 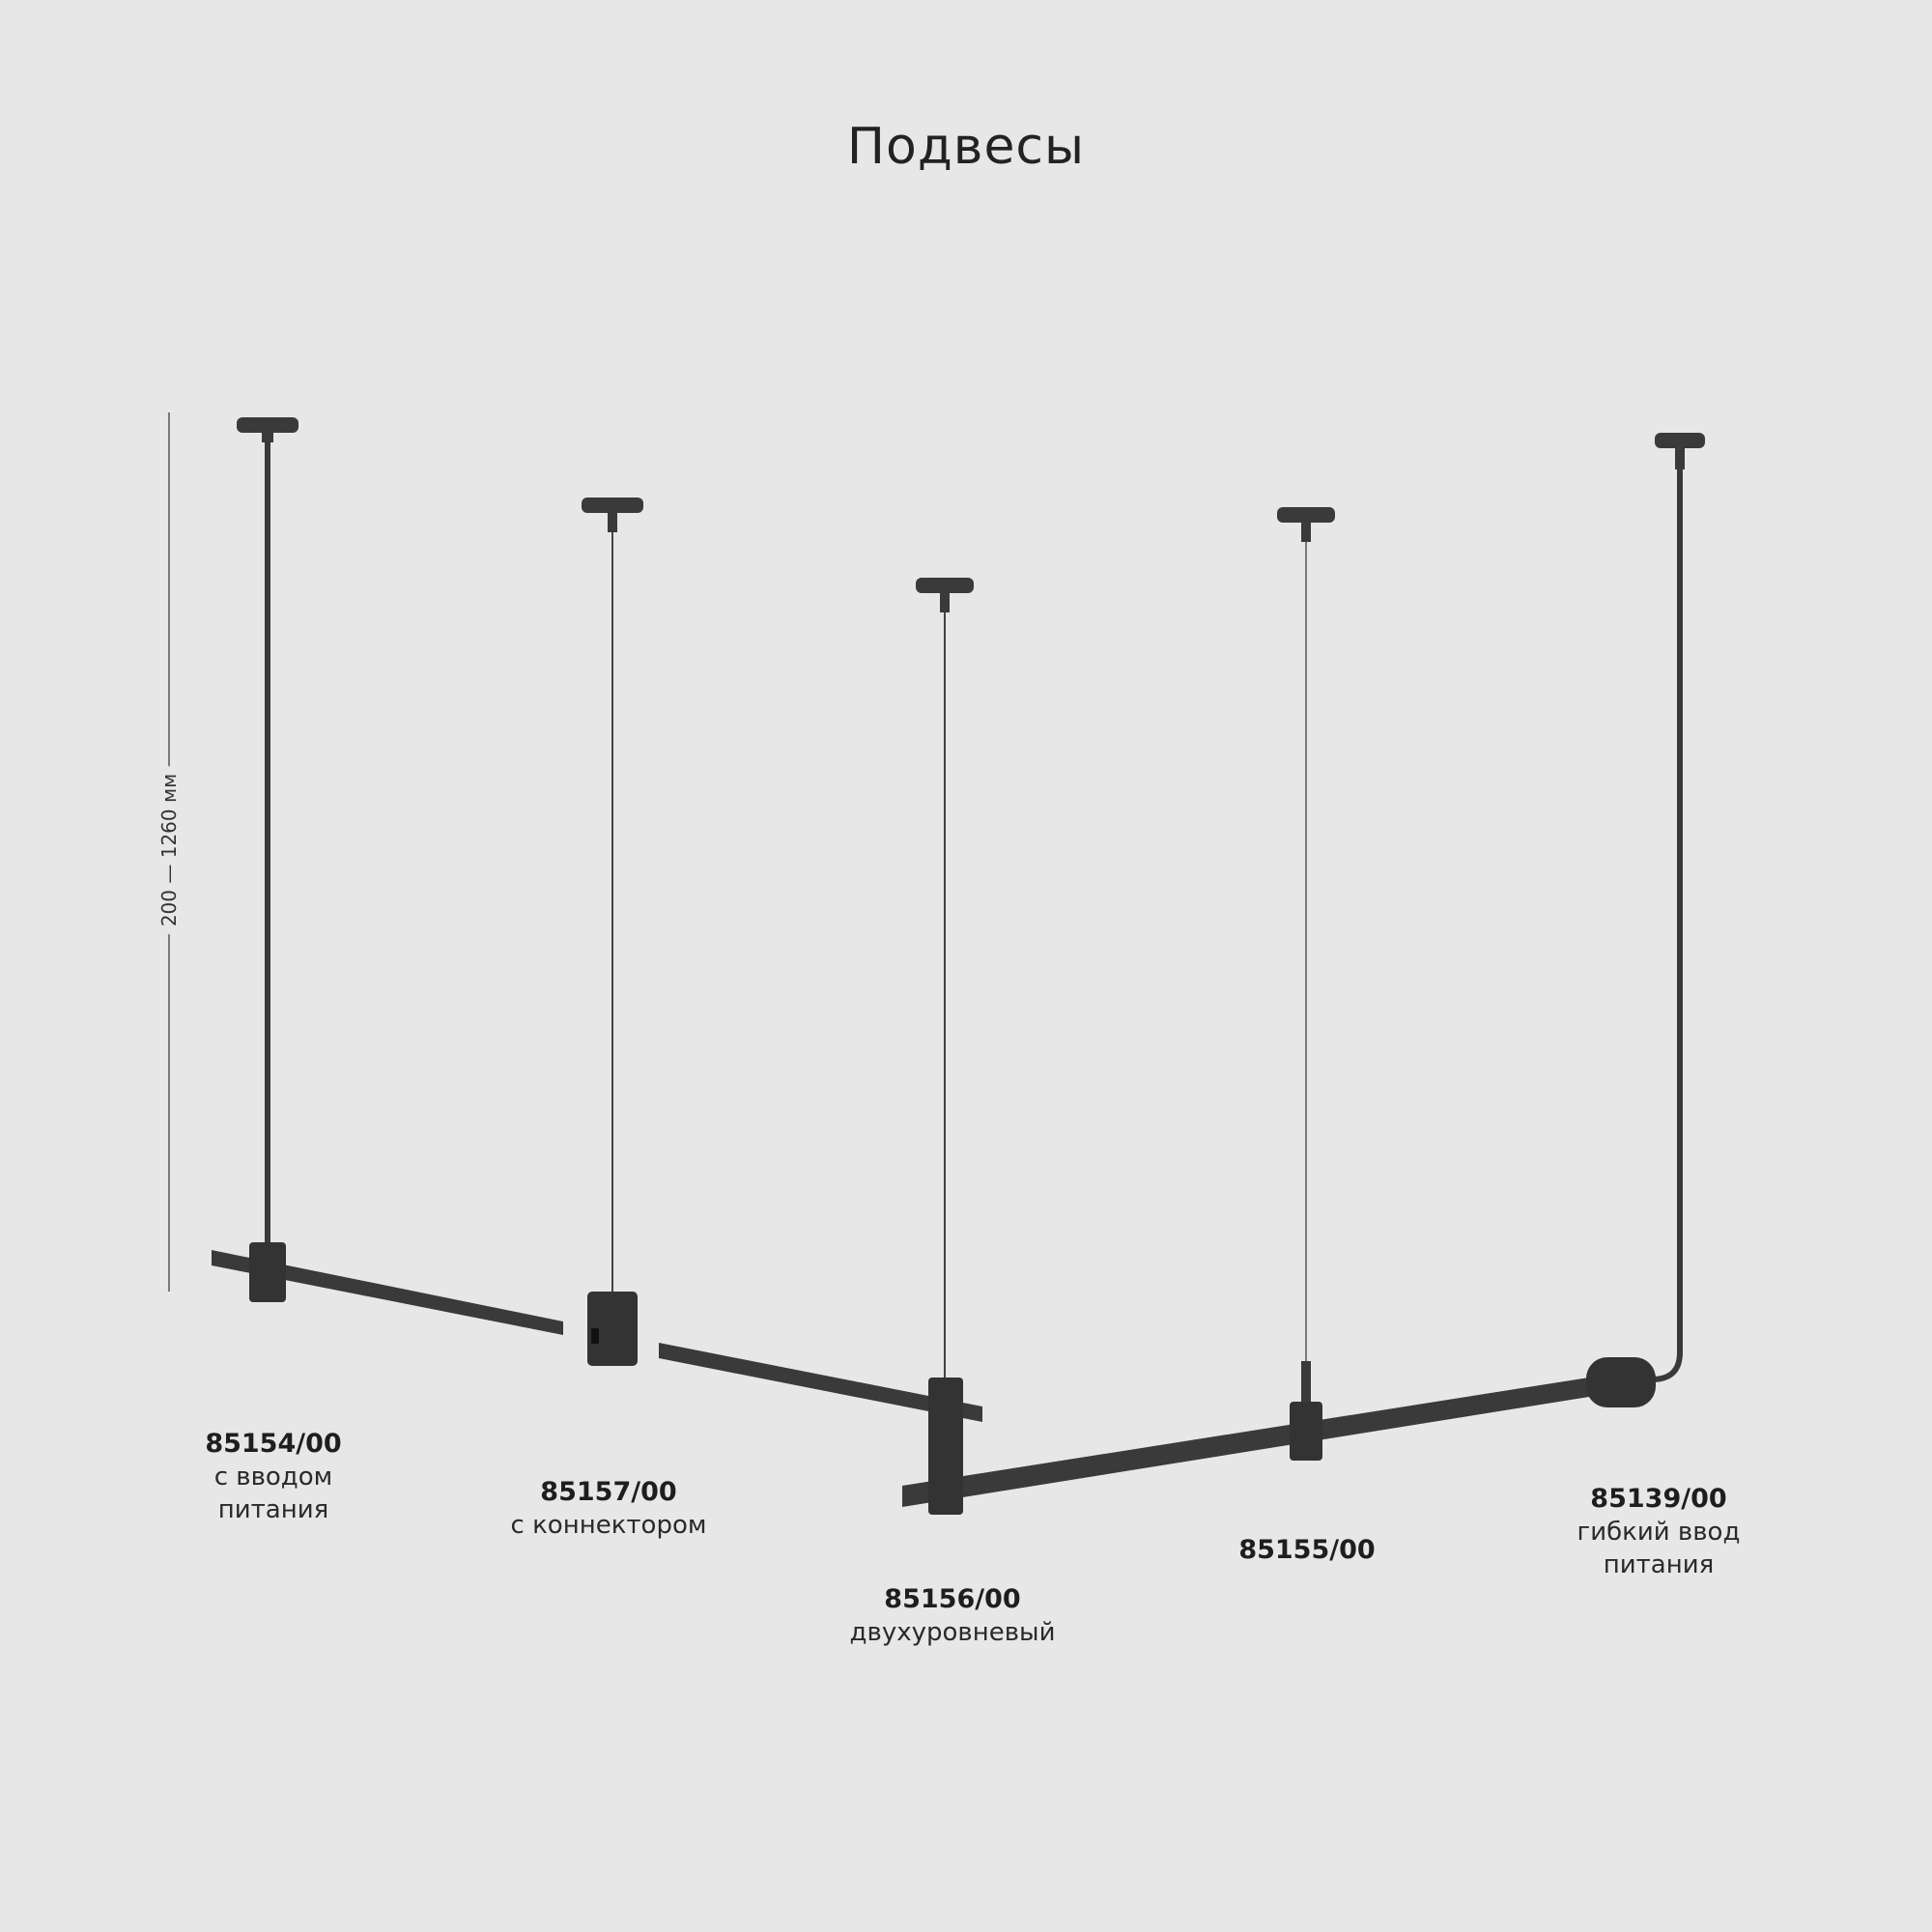 What do you see at coordinates (952, 1599) in the screenshot?
I see `product-code: 85156/00` at bounding box center [952, 1599].